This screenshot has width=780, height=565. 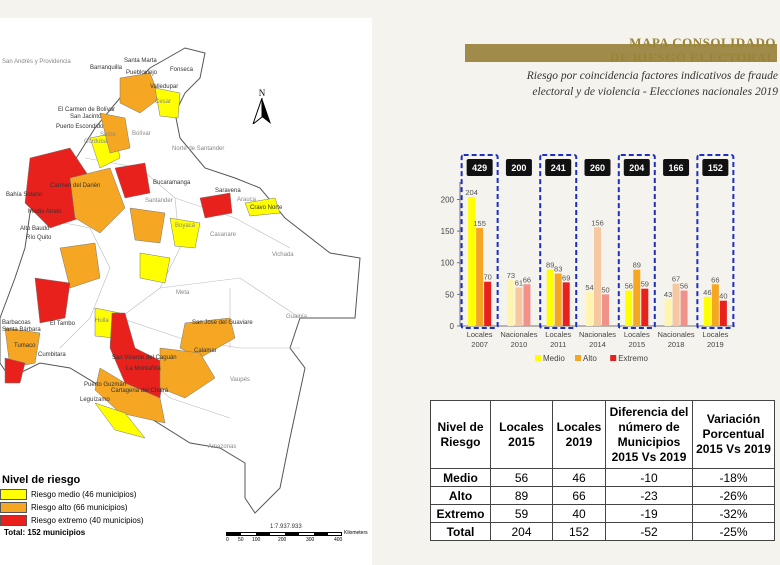 I want to click on y-tick-label: 0, so click(x=452, y=326).